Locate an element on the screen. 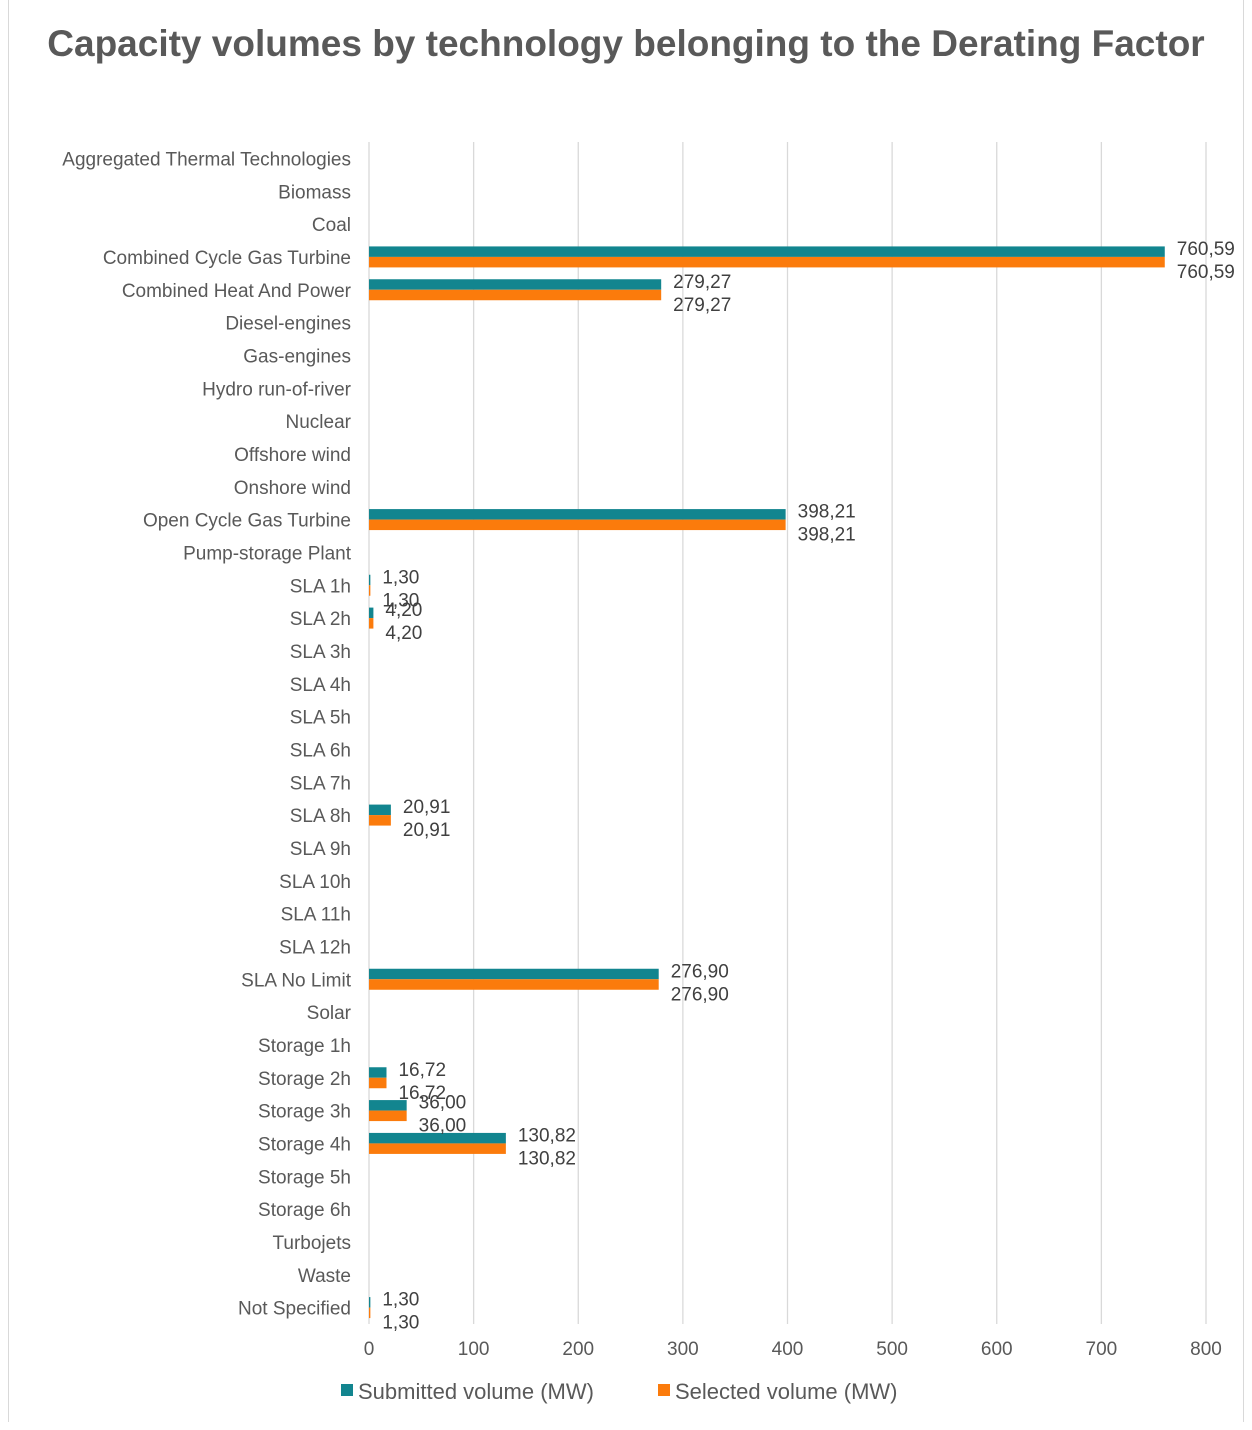 This screenshot has height=1430, width=1252. x-tick-label: 0 is located at coordinates (369, 1349).